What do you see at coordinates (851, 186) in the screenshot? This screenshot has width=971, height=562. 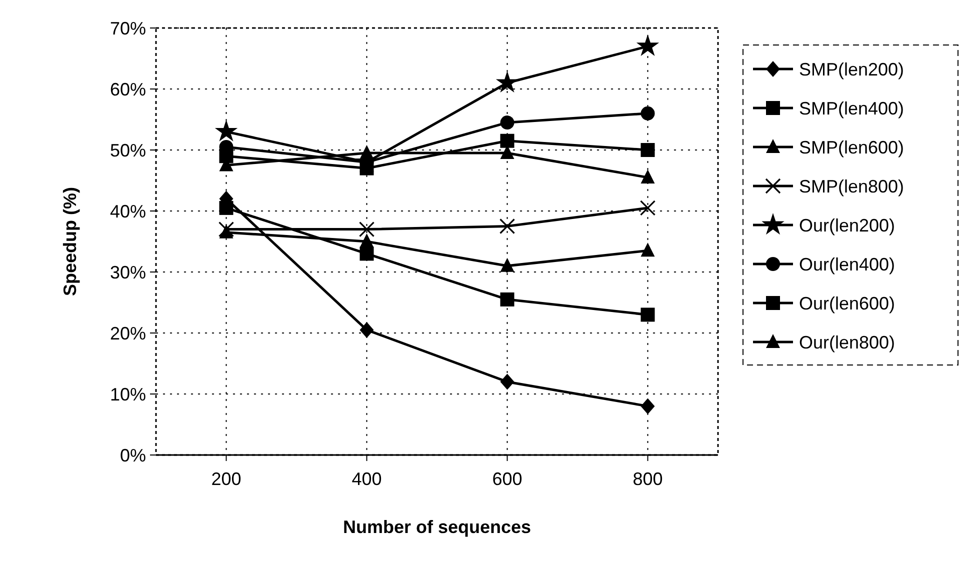 I see `legend-label: SMP(len800)` at bounding box center [851, 186].